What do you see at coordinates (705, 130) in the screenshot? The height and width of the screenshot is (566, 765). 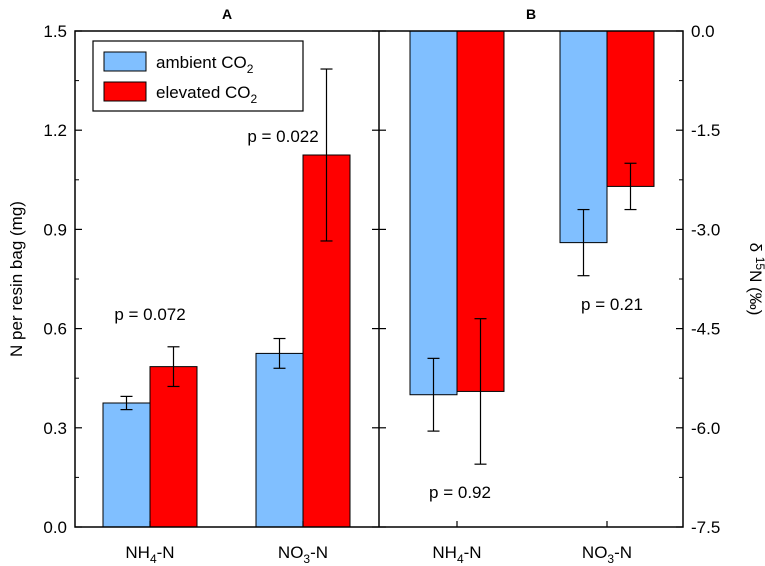 I see `panel-b-y-tick-label: -1.5` at bounding box center [705, 130].